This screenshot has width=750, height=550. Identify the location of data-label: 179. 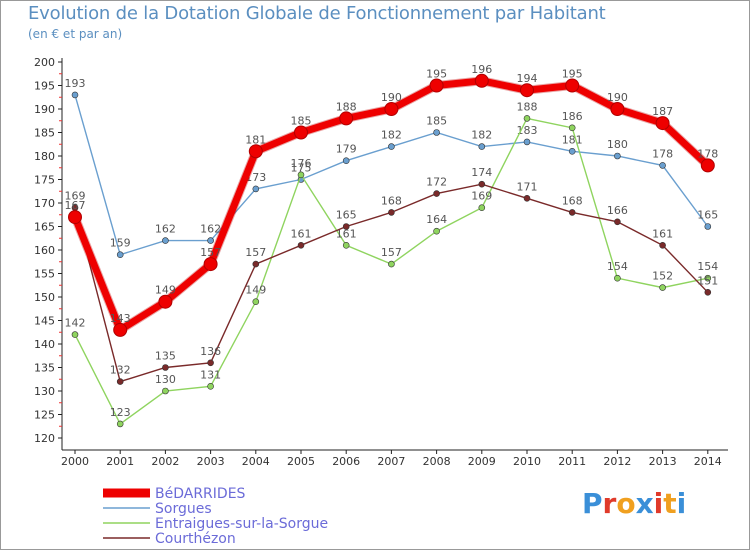
(346, 149).